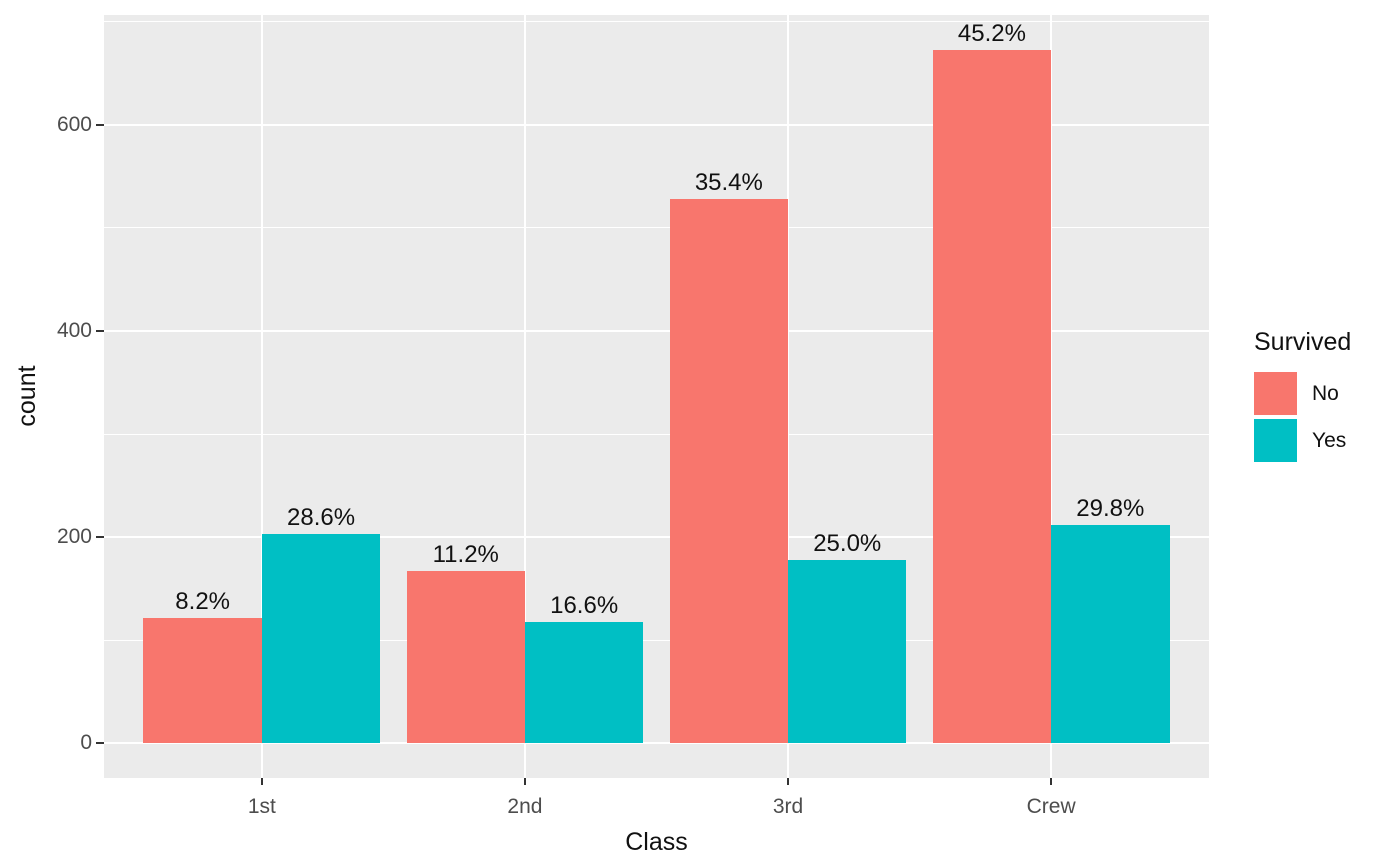  I want to click on x-axis-tick-label: Crew, so click(1051, 806).